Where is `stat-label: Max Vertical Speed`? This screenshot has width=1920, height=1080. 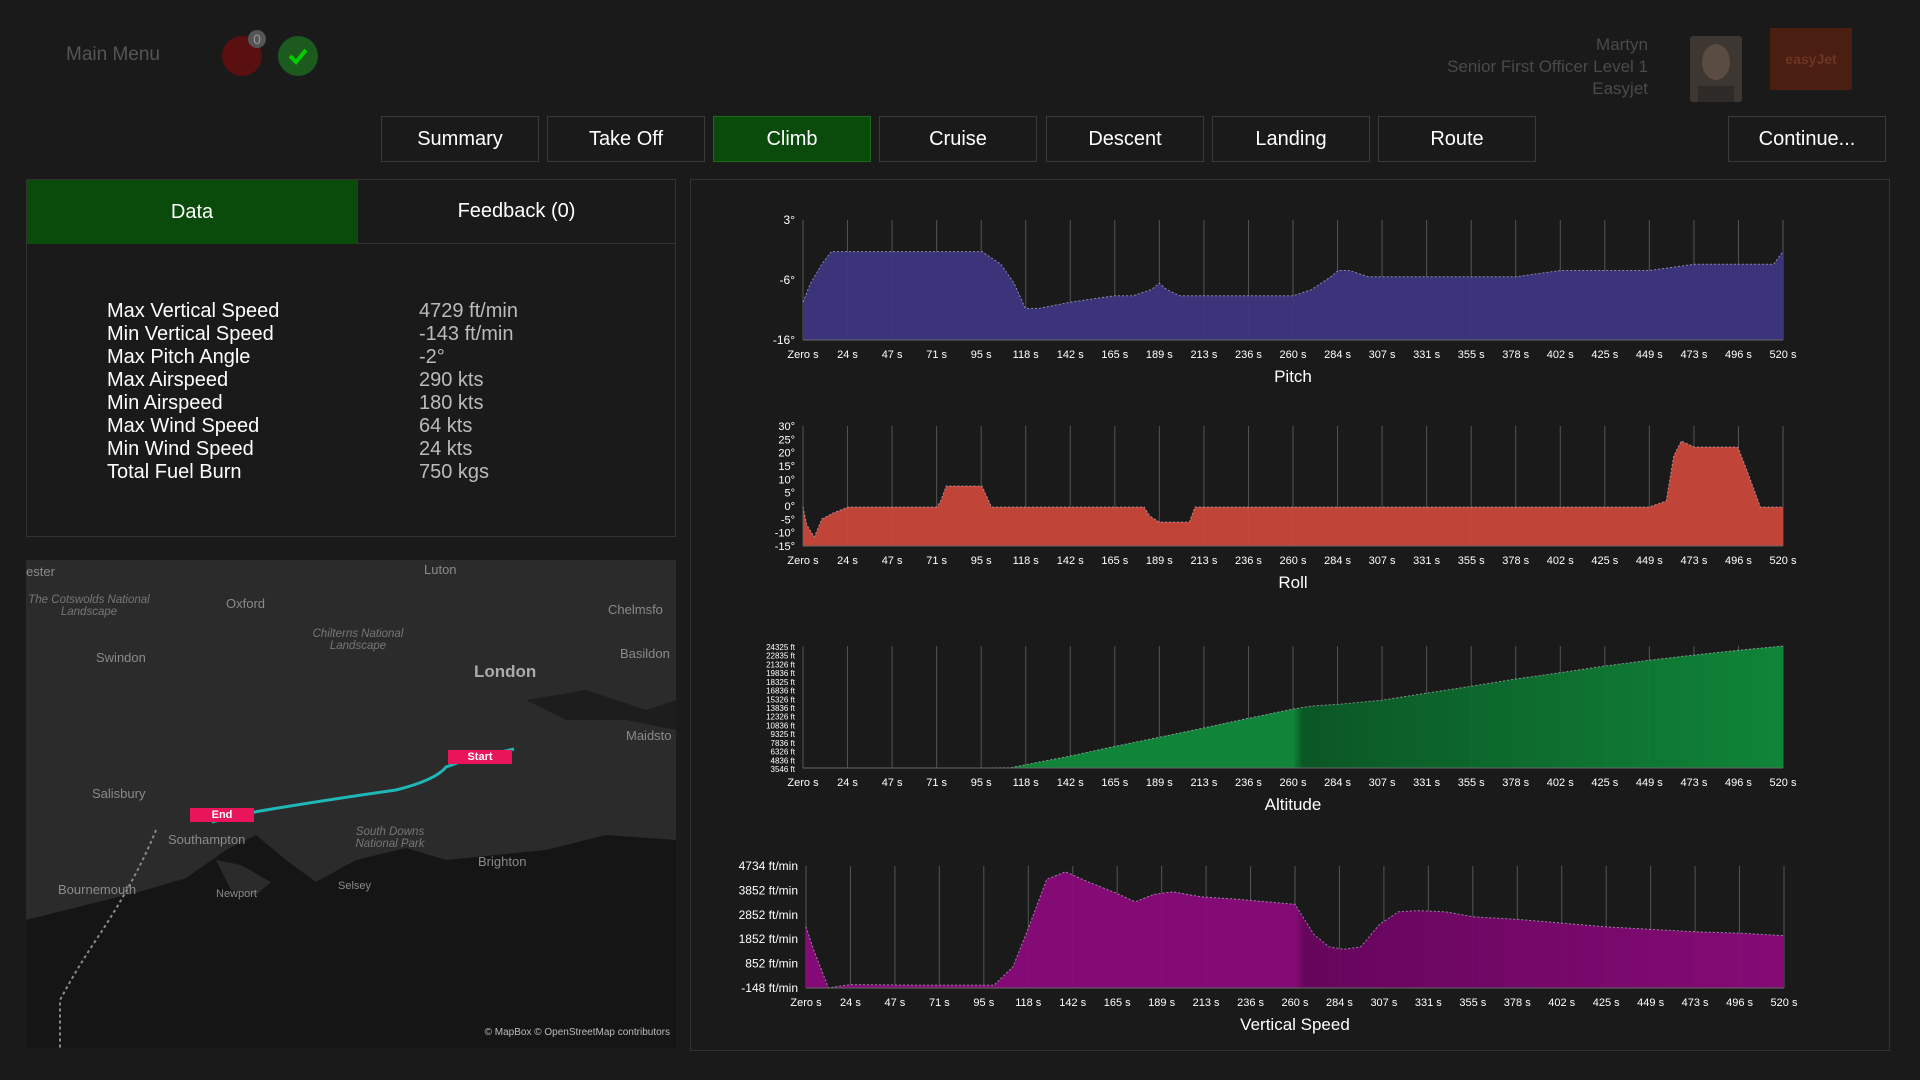
stat-label: Max Vertical Speed is located at coordinates (193, 311).